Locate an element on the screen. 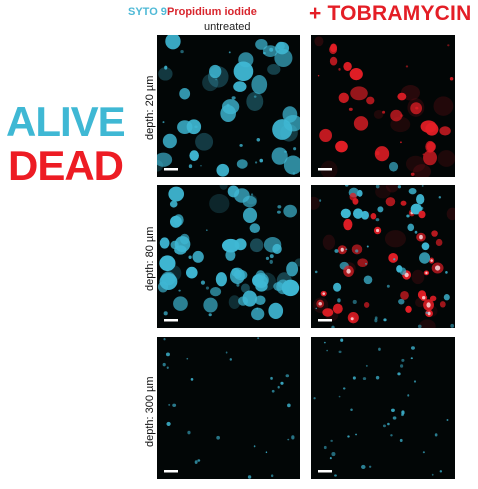 This screenshot has width=478, height=489. micrograph-tobramycin-80um-image is located at coordinates (383, 256).